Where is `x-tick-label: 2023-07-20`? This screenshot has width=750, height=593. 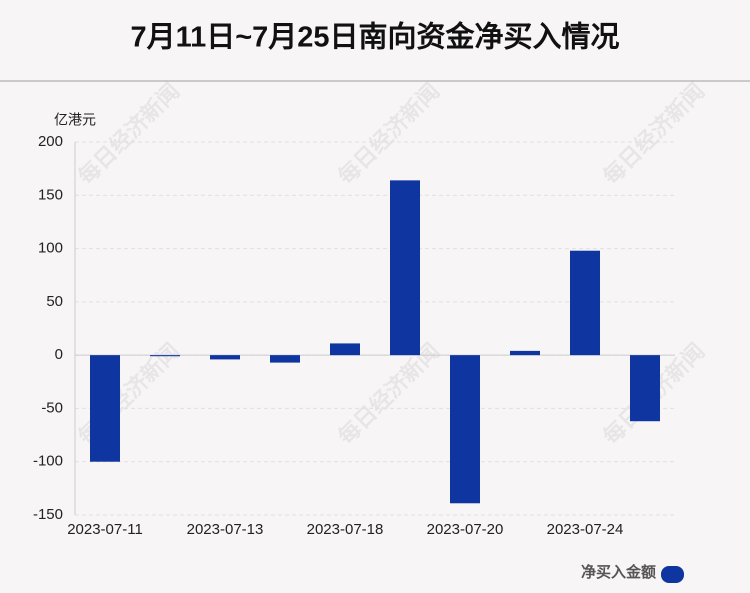 x-tick-label: 2023-07-20 is located at coordinates (465, 529).